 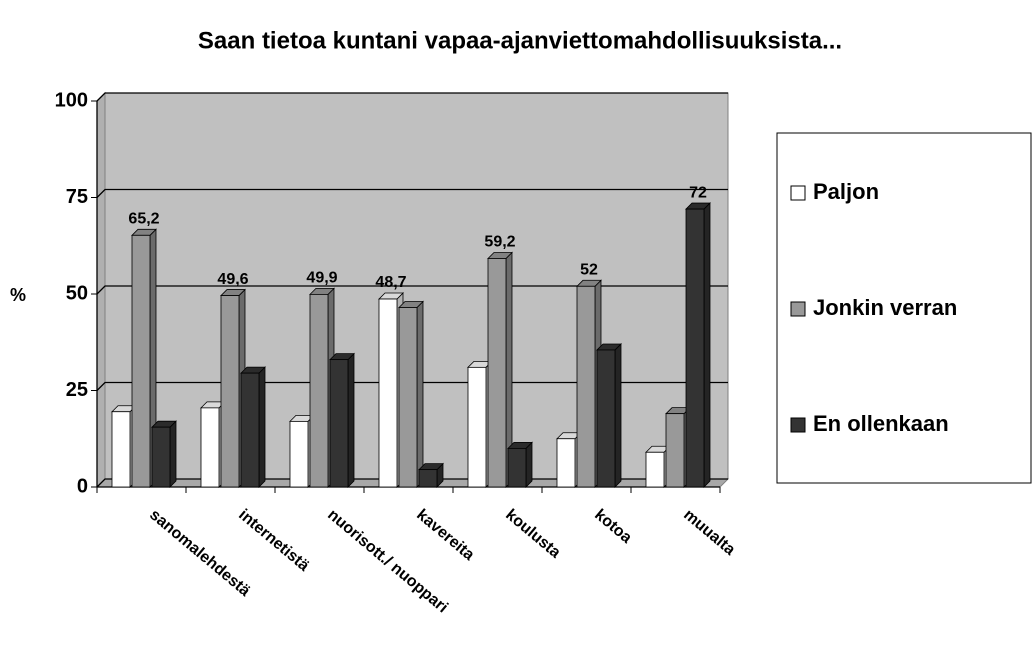 What do you see at coordinates (18, 295) in the screenshot?
I see `y-axis-label: %` at bounding box center [18, 295].